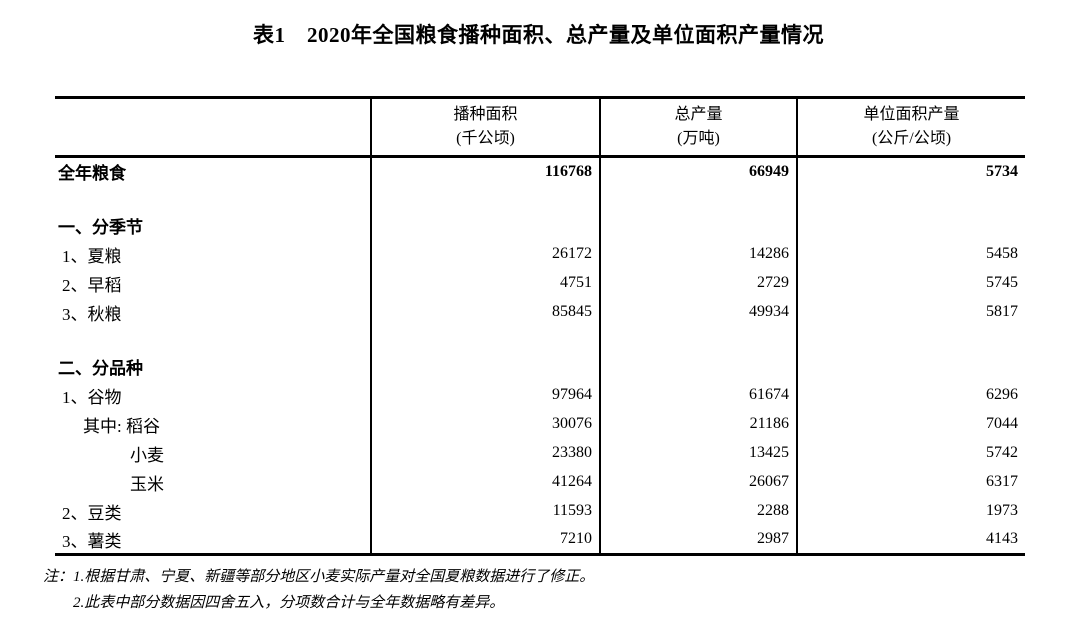 The height and width of the screenshot is (631, 1077). What do you see at coordinates (485, 171) in the screenshot?
I see `value-cell: 116768` at bounding box center [485, 171].